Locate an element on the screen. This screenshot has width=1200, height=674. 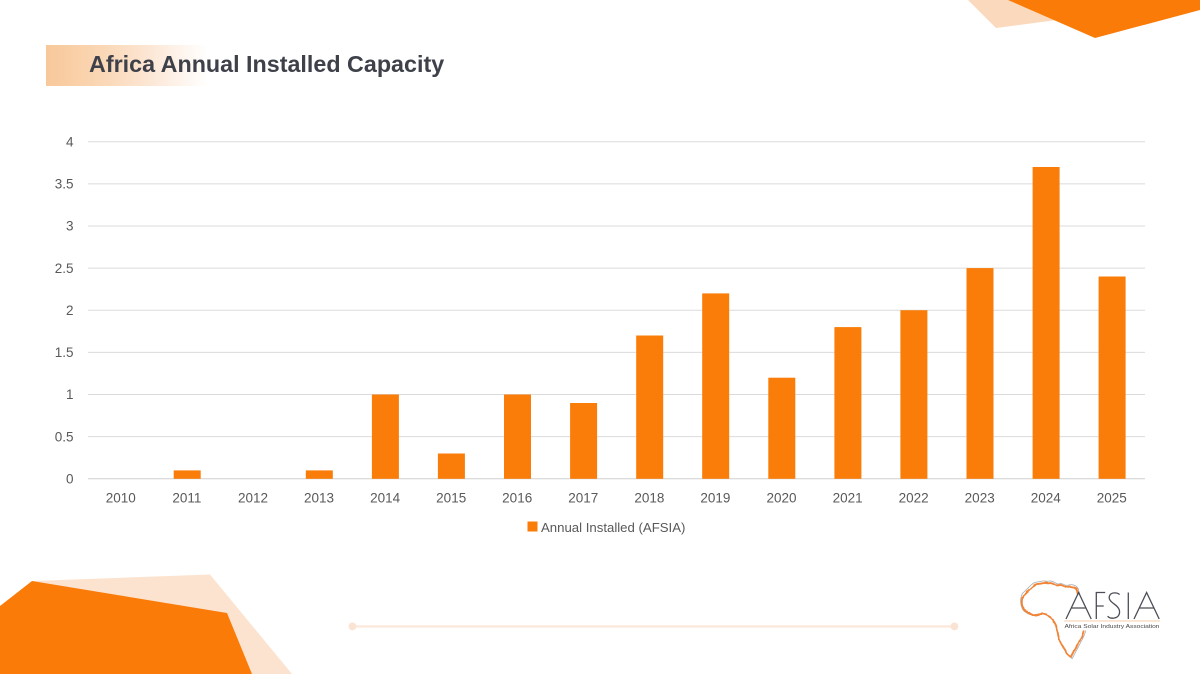
svg-text: 1 is located at coordinates (70, 394).